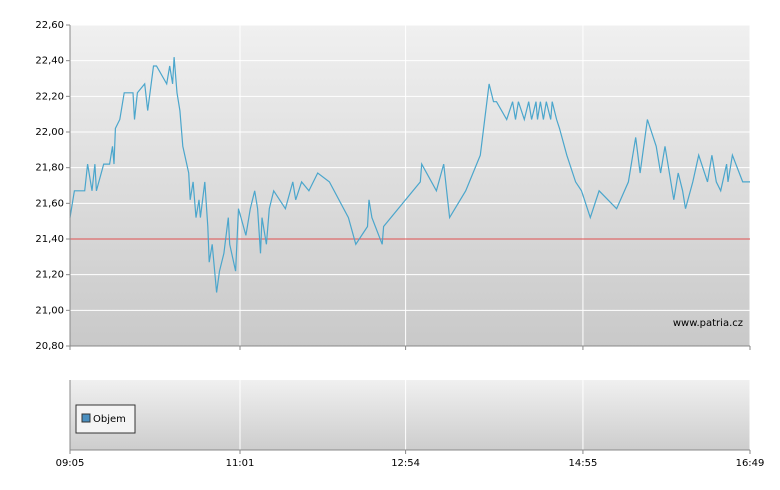 This screenshot has width=780, height=490. What do you see at coordinates (49, 61) in the screenshot?
I see `y-tick-label: 22,40` at bounding box center [49, 61].